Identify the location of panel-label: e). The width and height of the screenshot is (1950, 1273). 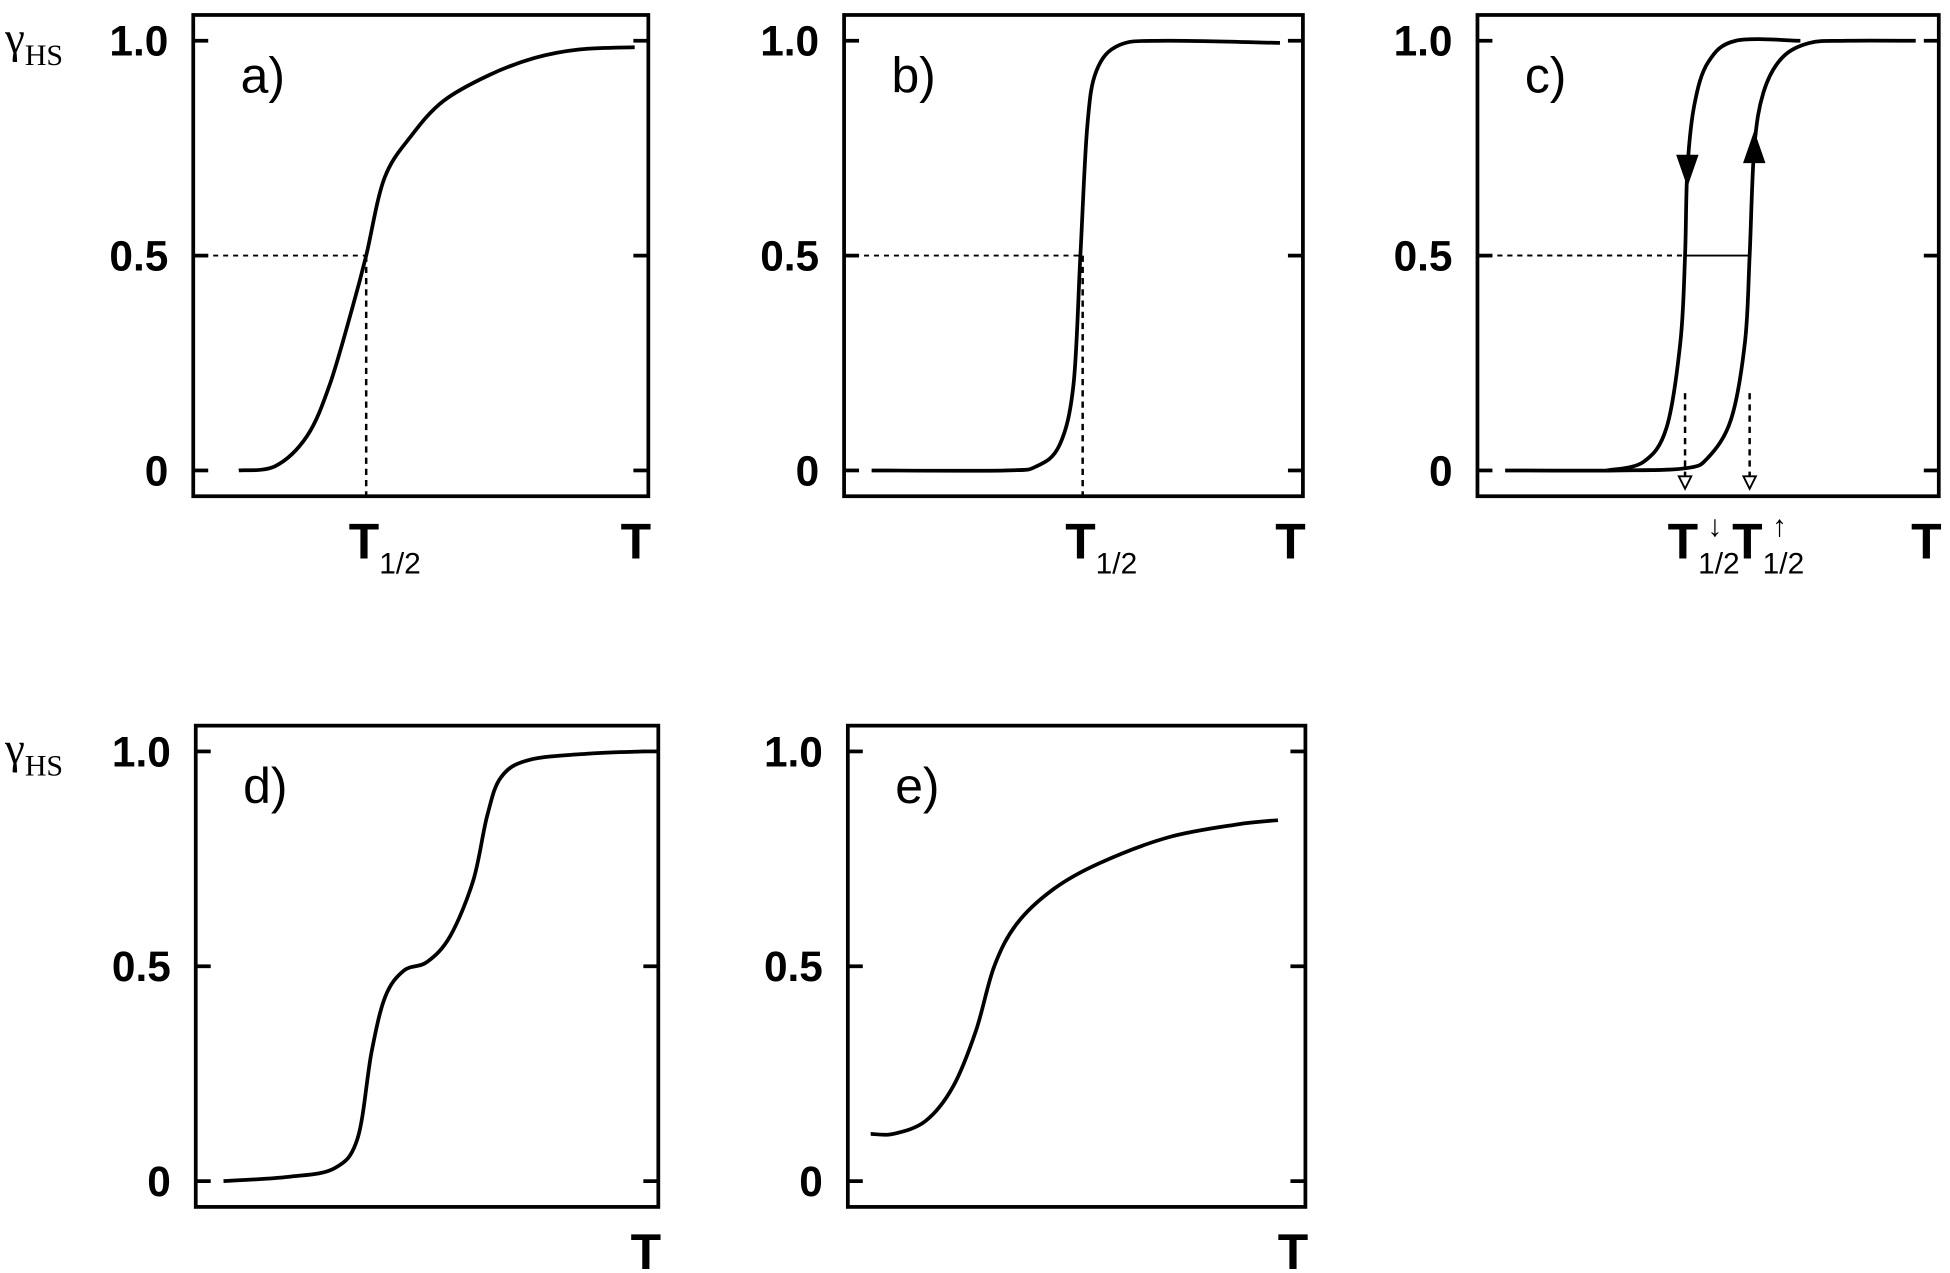
(917, 786).